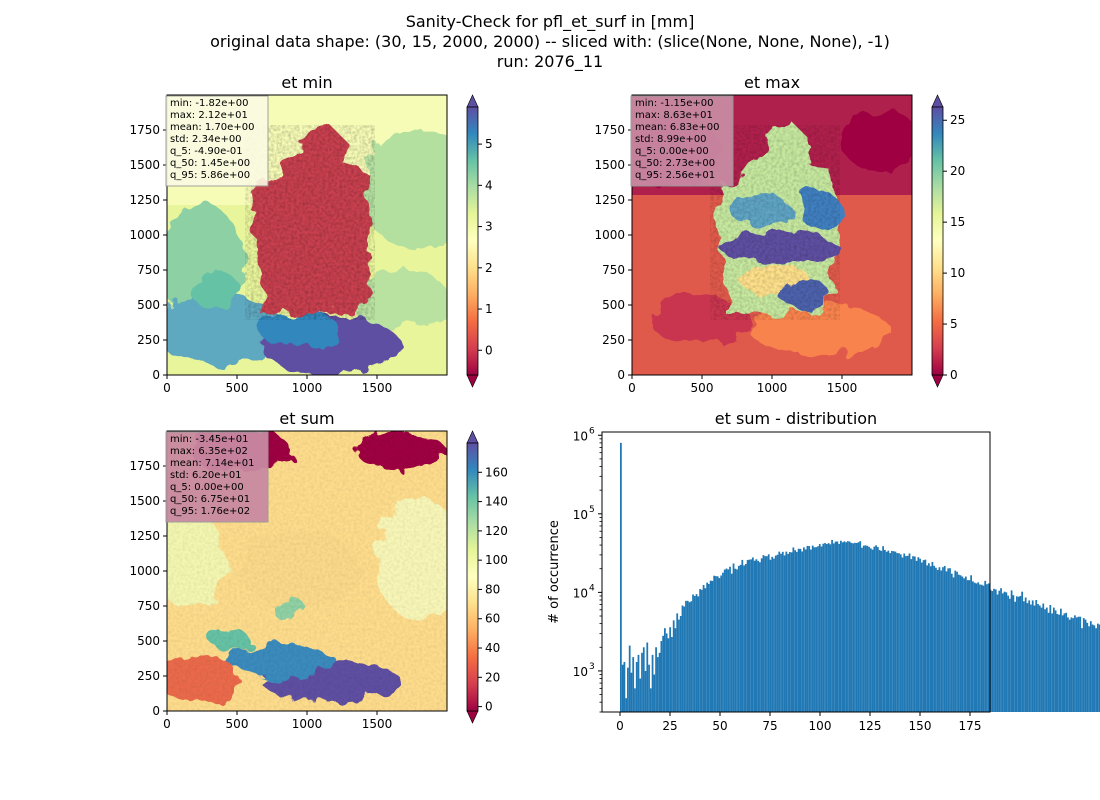 Image resolution: width=1100 pixels, height=800 pixels. I want to click on stats-line: q_95: 5.86e+00, so click(210, 175).